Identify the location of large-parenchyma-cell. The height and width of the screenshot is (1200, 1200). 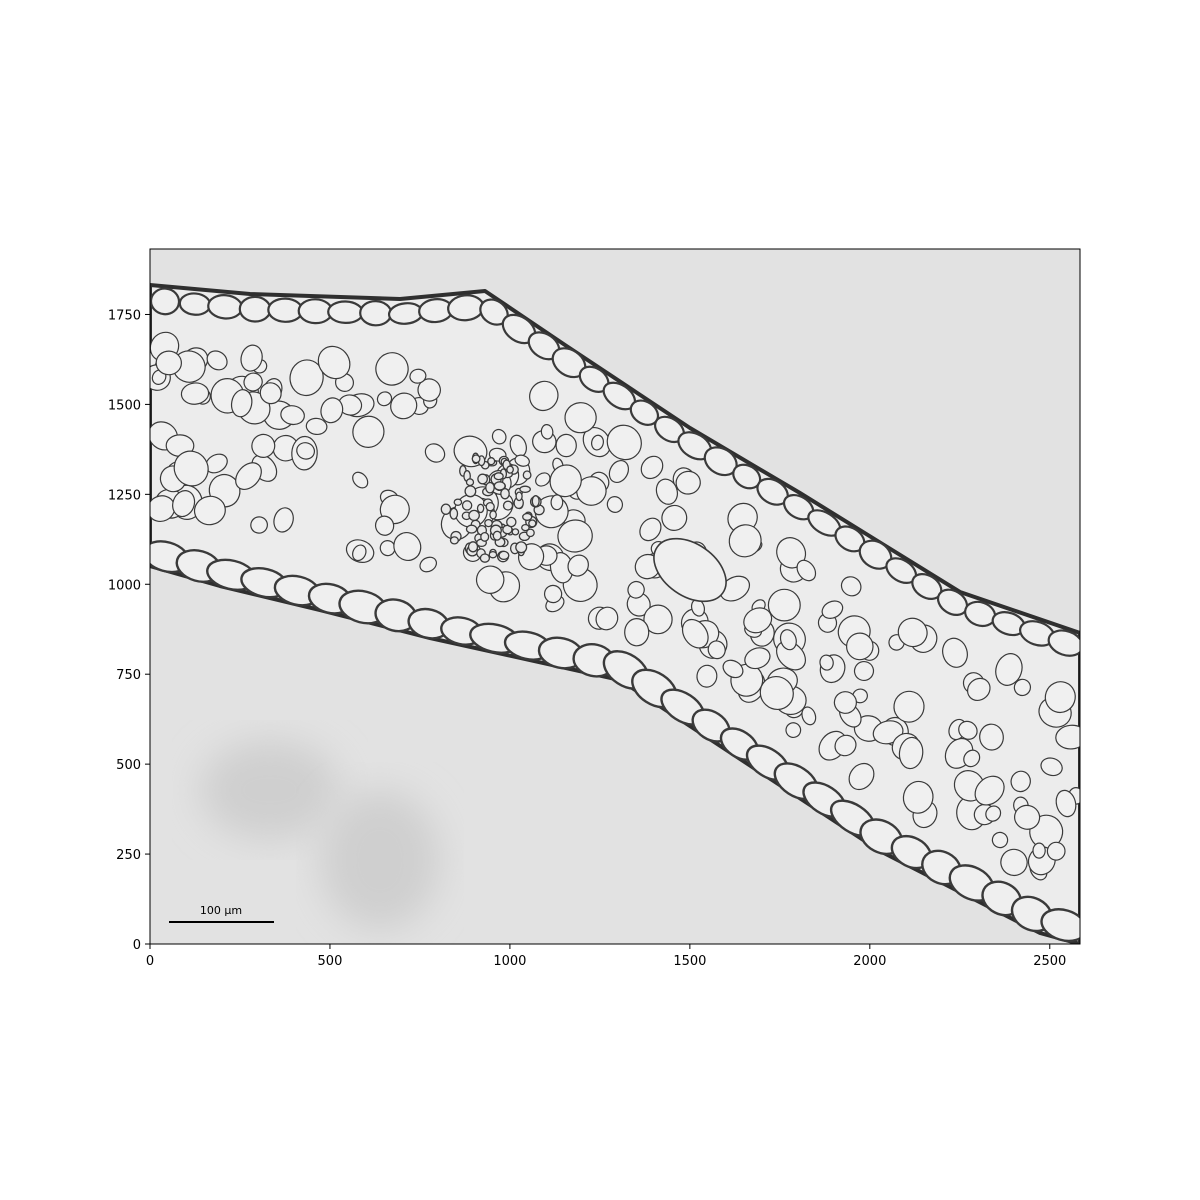
(690, 570).